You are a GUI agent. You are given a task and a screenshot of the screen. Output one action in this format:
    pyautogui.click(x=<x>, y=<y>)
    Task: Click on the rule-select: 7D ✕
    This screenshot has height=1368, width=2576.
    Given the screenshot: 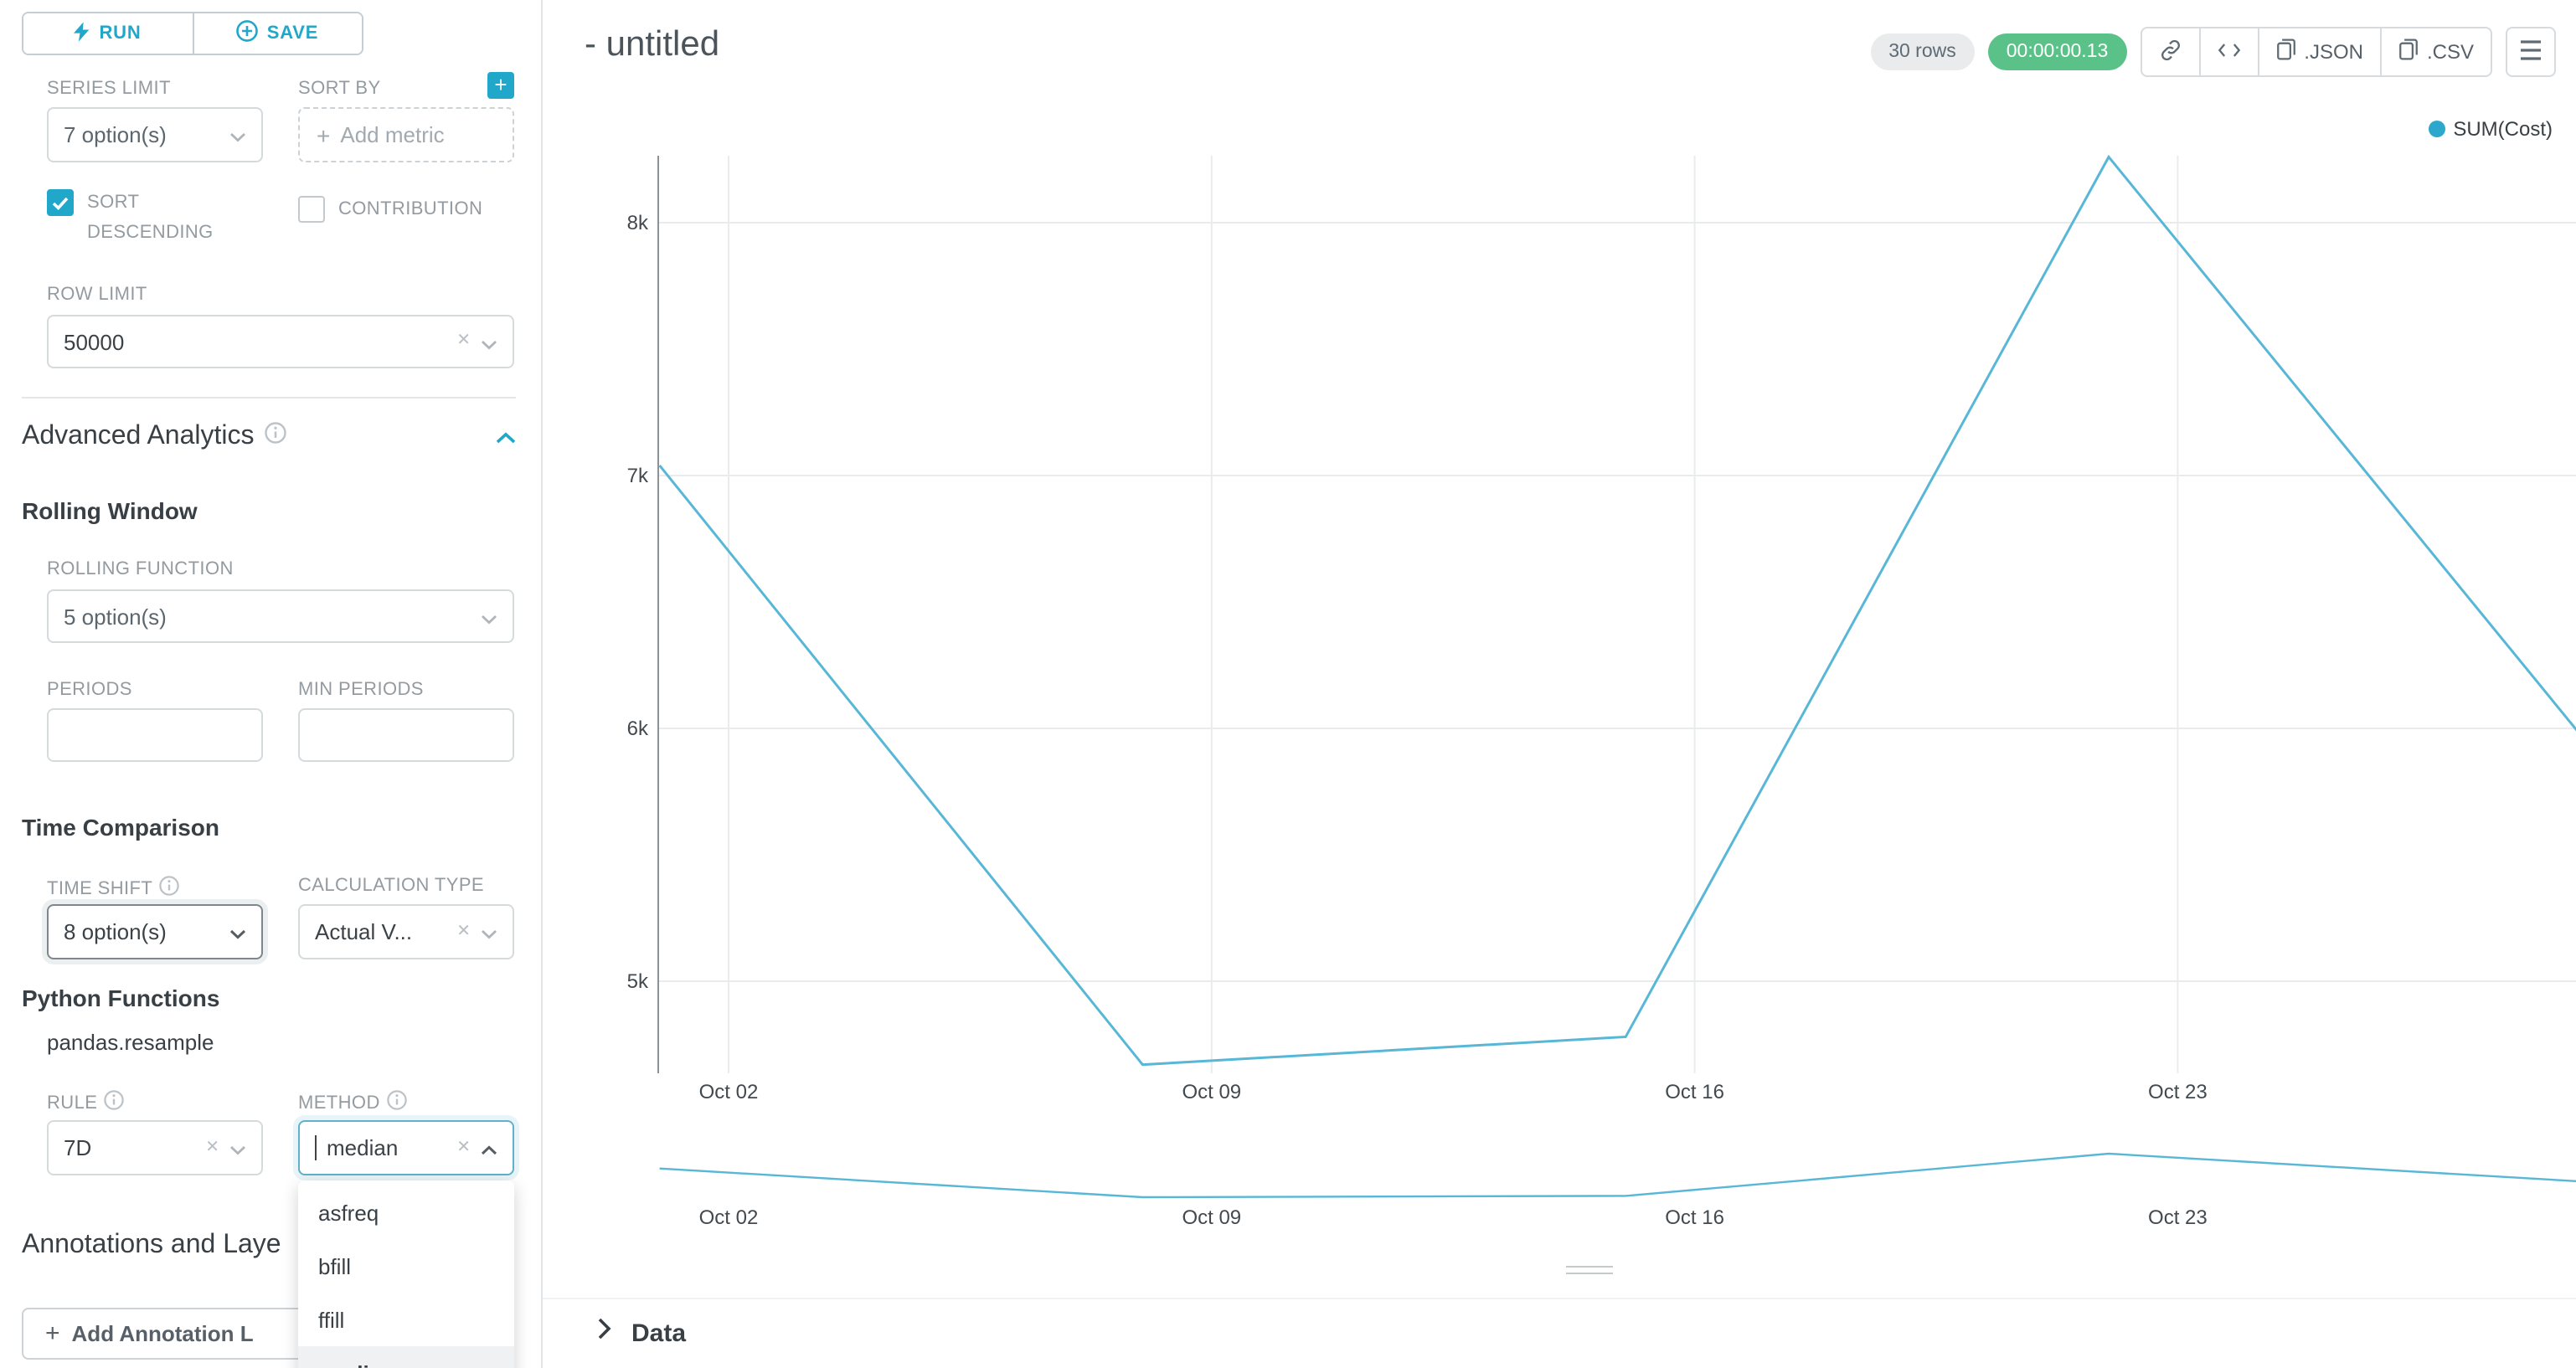 What is the action you would take?
    pyautogui.click(x=155, y=1147)
    